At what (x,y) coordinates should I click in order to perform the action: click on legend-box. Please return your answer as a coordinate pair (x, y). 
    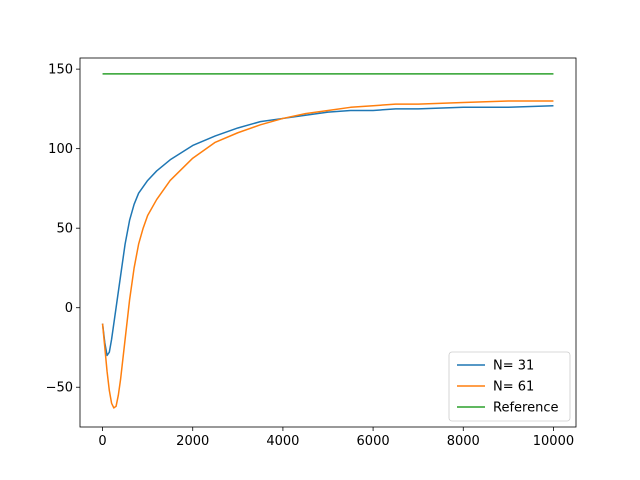
    Looking at the image, I should click on (509, 386).